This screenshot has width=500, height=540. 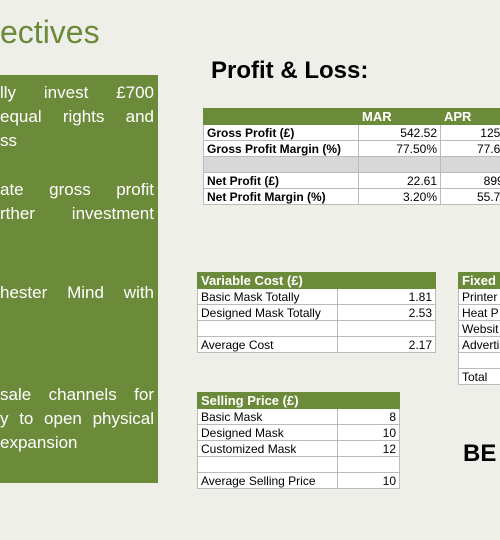 I want to click on row: Gross Profit Margin (%)77.50%77.60, so click(x=351, y=148).